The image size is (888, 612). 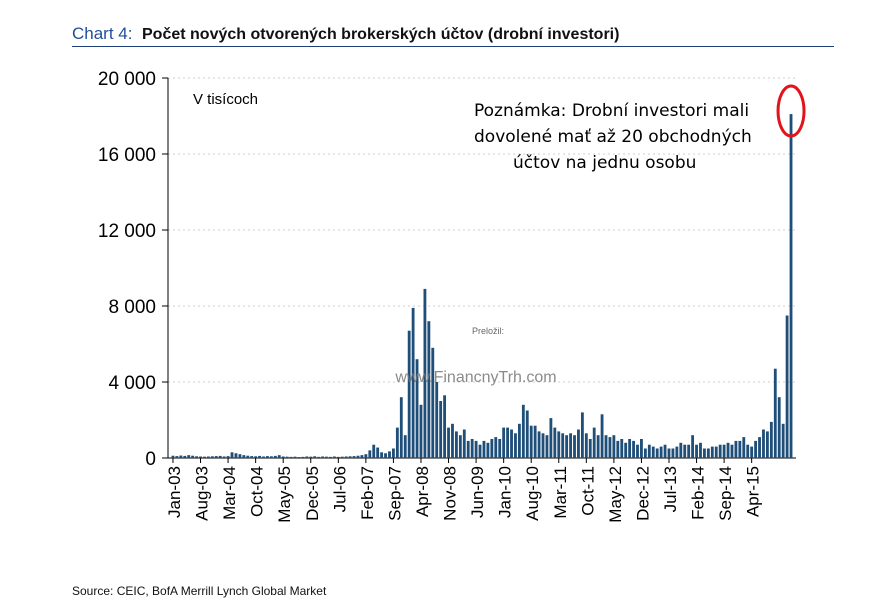 What do you see at coordinates (225, 99) in the screenshot?
I see `unit-note: V tisícoch` at bounding box center [225, 99].